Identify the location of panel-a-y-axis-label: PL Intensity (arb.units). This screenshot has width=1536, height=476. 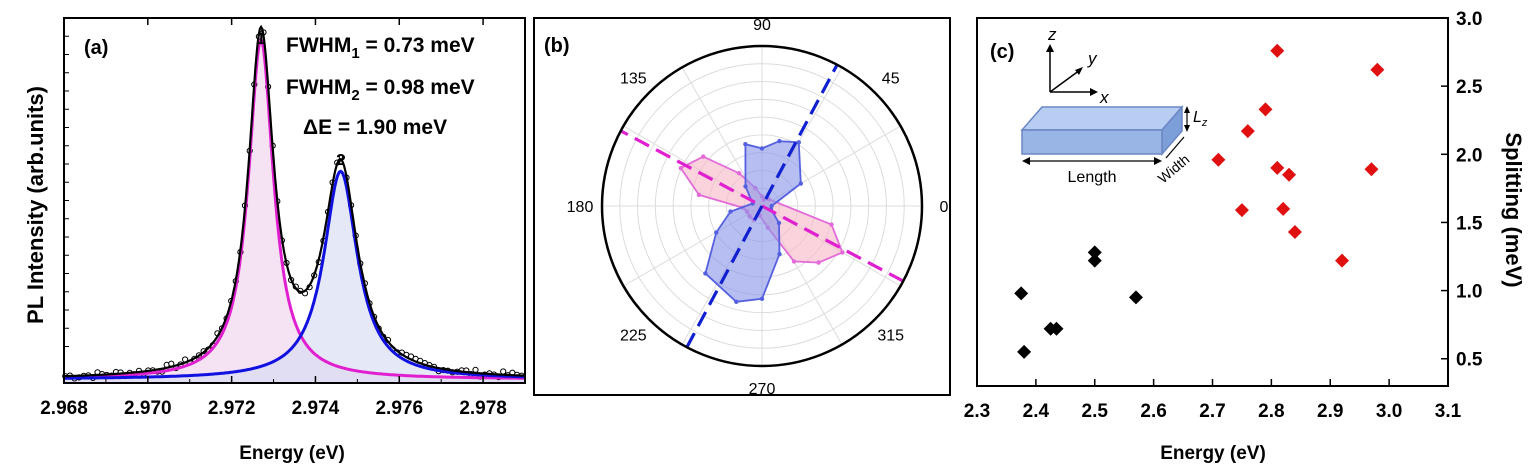
(35, 205).